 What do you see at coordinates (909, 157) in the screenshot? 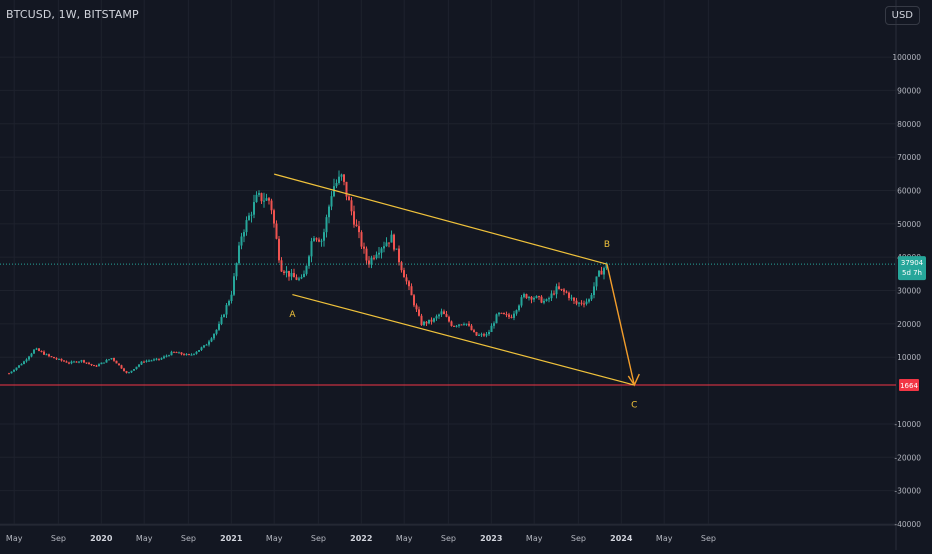
I see `y-tick-label: 70000` at bounding box center [909, 157].